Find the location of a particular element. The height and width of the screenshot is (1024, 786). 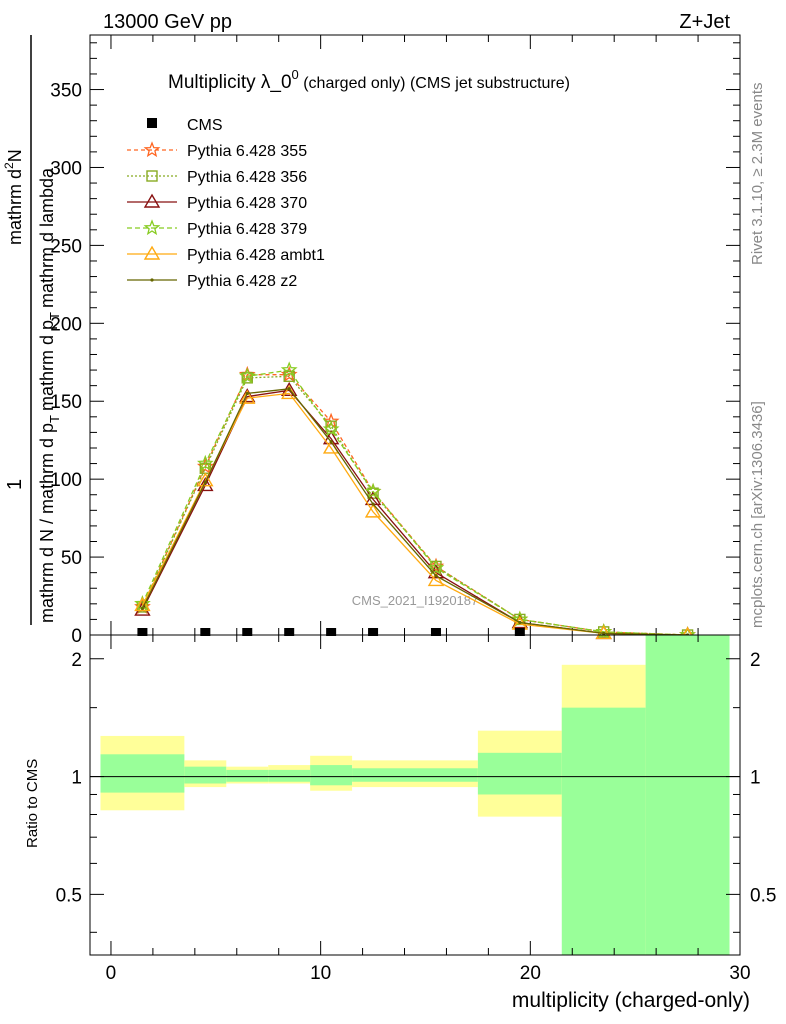

ratio-tick-label: 0.5 is located at coordinates (69, 895).